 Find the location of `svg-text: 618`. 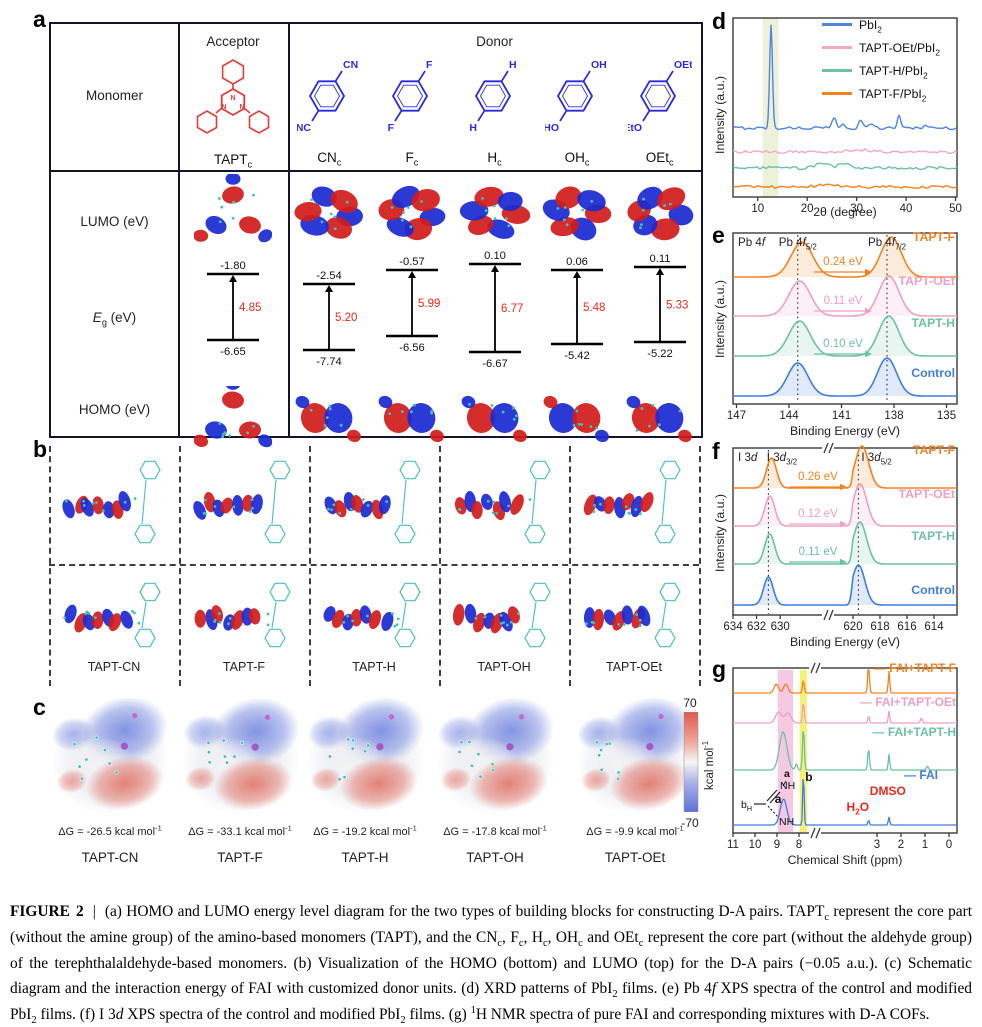

svg-text: 618 is located at coordinates (879, 627).